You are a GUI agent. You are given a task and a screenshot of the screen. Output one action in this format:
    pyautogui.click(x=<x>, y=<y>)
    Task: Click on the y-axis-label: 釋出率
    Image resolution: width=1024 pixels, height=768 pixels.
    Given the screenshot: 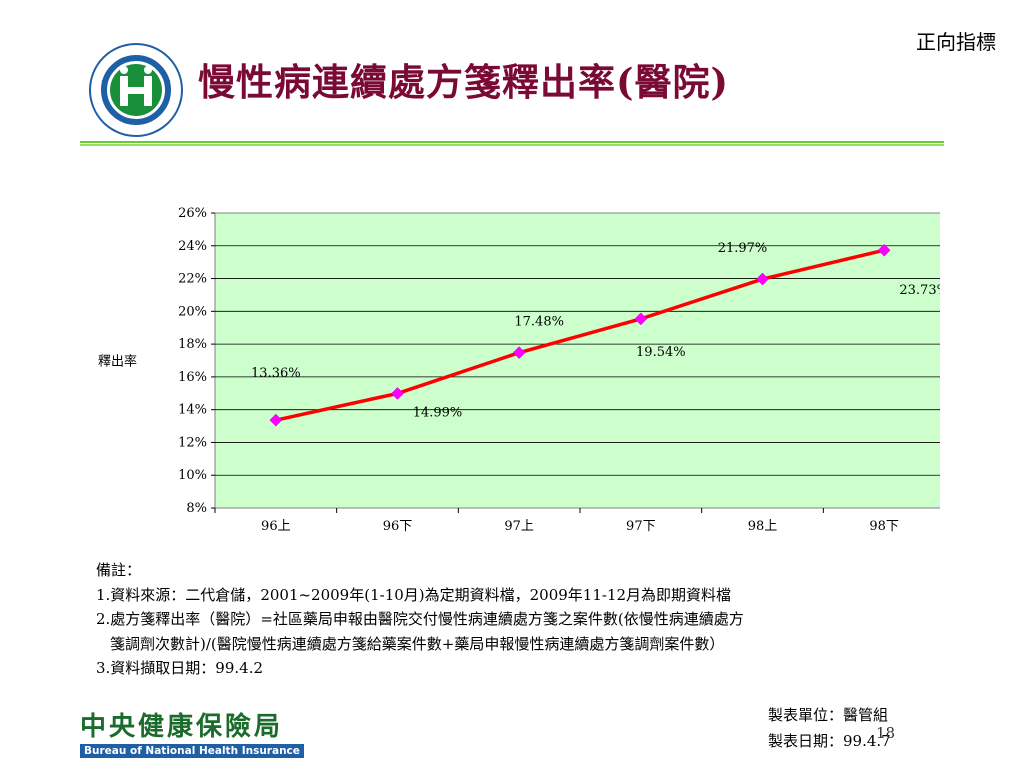 What is the action you would take?
    pyautogui.click(x=117, y=362)
    